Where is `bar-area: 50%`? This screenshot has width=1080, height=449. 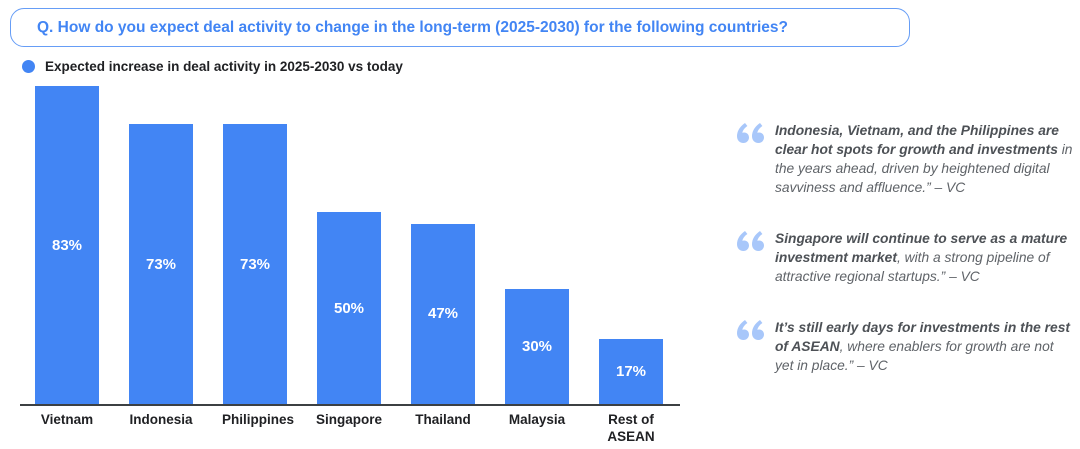
bar-area: 50% is located at coordinates (349, 245).